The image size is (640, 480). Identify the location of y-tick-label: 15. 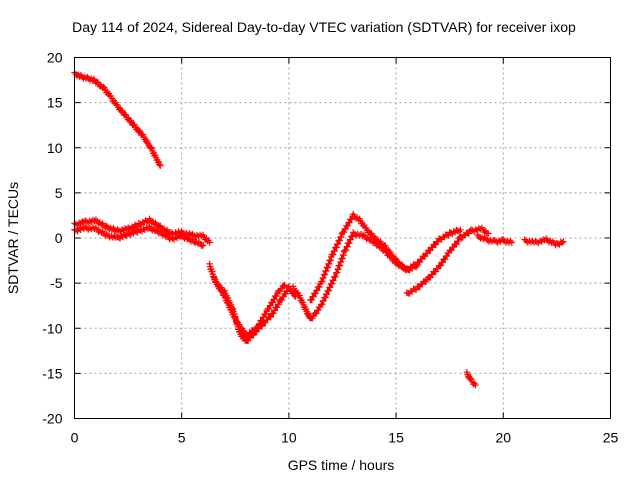
(55, 103).